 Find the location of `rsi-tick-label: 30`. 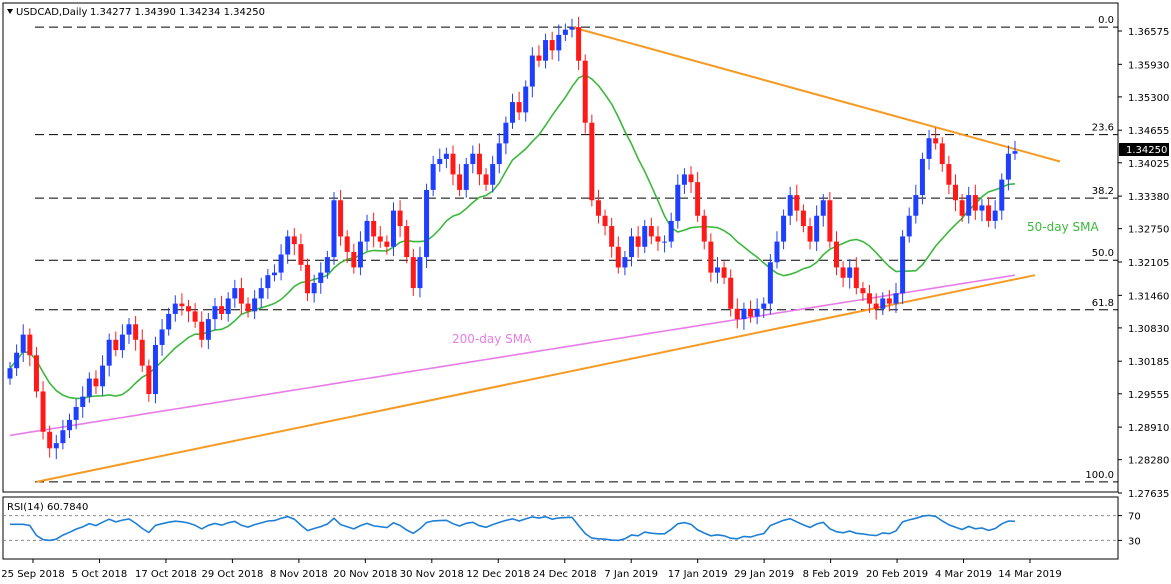

rsi-tick-label: 30 is located at coordinates (1134, 541).